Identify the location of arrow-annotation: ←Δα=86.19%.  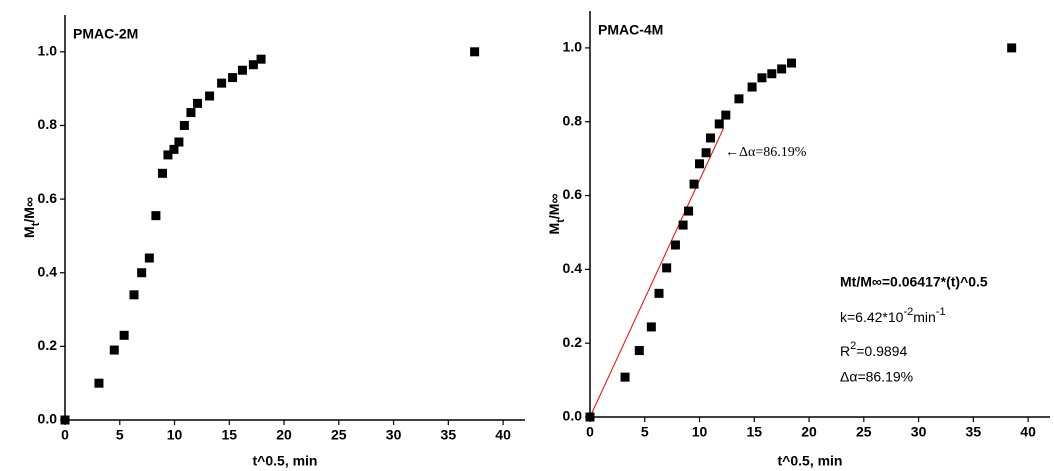
(766, 152).